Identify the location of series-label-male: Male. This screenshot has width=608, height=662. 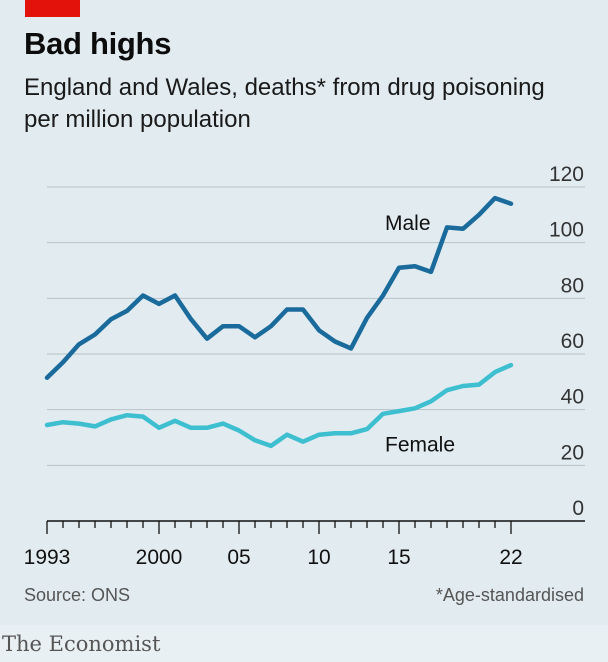
(408, 223).